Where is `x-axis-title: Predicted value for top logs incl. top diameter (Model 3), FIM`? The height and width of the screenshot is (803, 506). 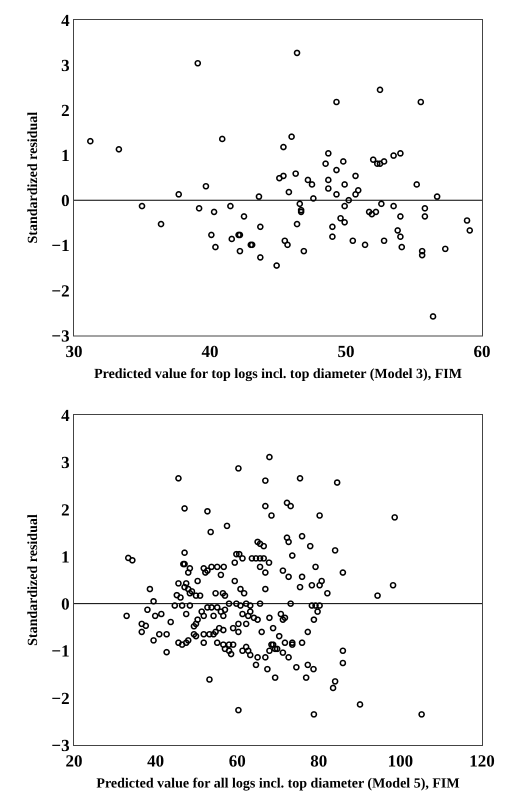
x-axis-title: Predicted value for top logs incl. top diameter (Model 3), FIM is located at coordinates (278, 374).